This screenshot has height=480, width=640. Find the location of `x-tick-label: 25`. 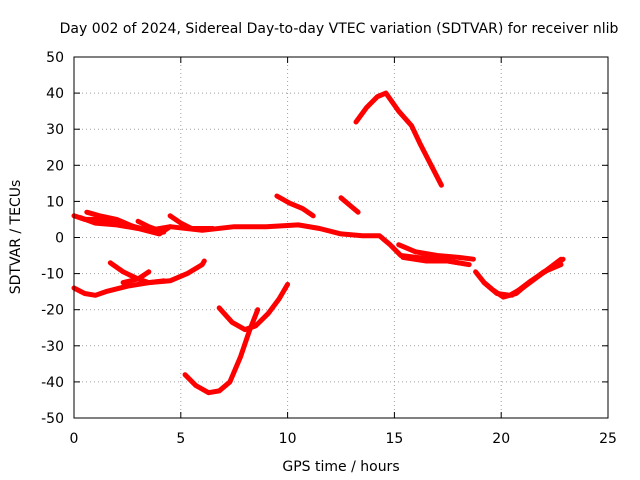

x-tick-label: 25 is located at coordinates (608, 439).